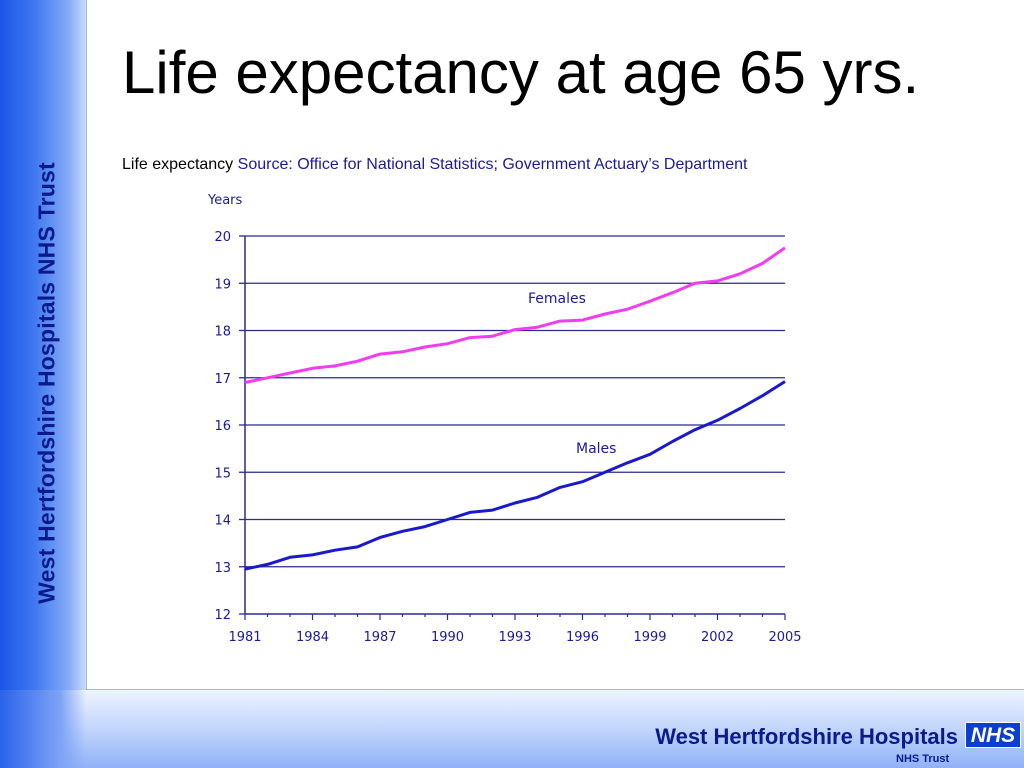 The image size is (1024, 768). What do you see at coordinates (379, 637) in the screenshot?
I see `x-tick-label: 1987` at bounding box center [379, 637].